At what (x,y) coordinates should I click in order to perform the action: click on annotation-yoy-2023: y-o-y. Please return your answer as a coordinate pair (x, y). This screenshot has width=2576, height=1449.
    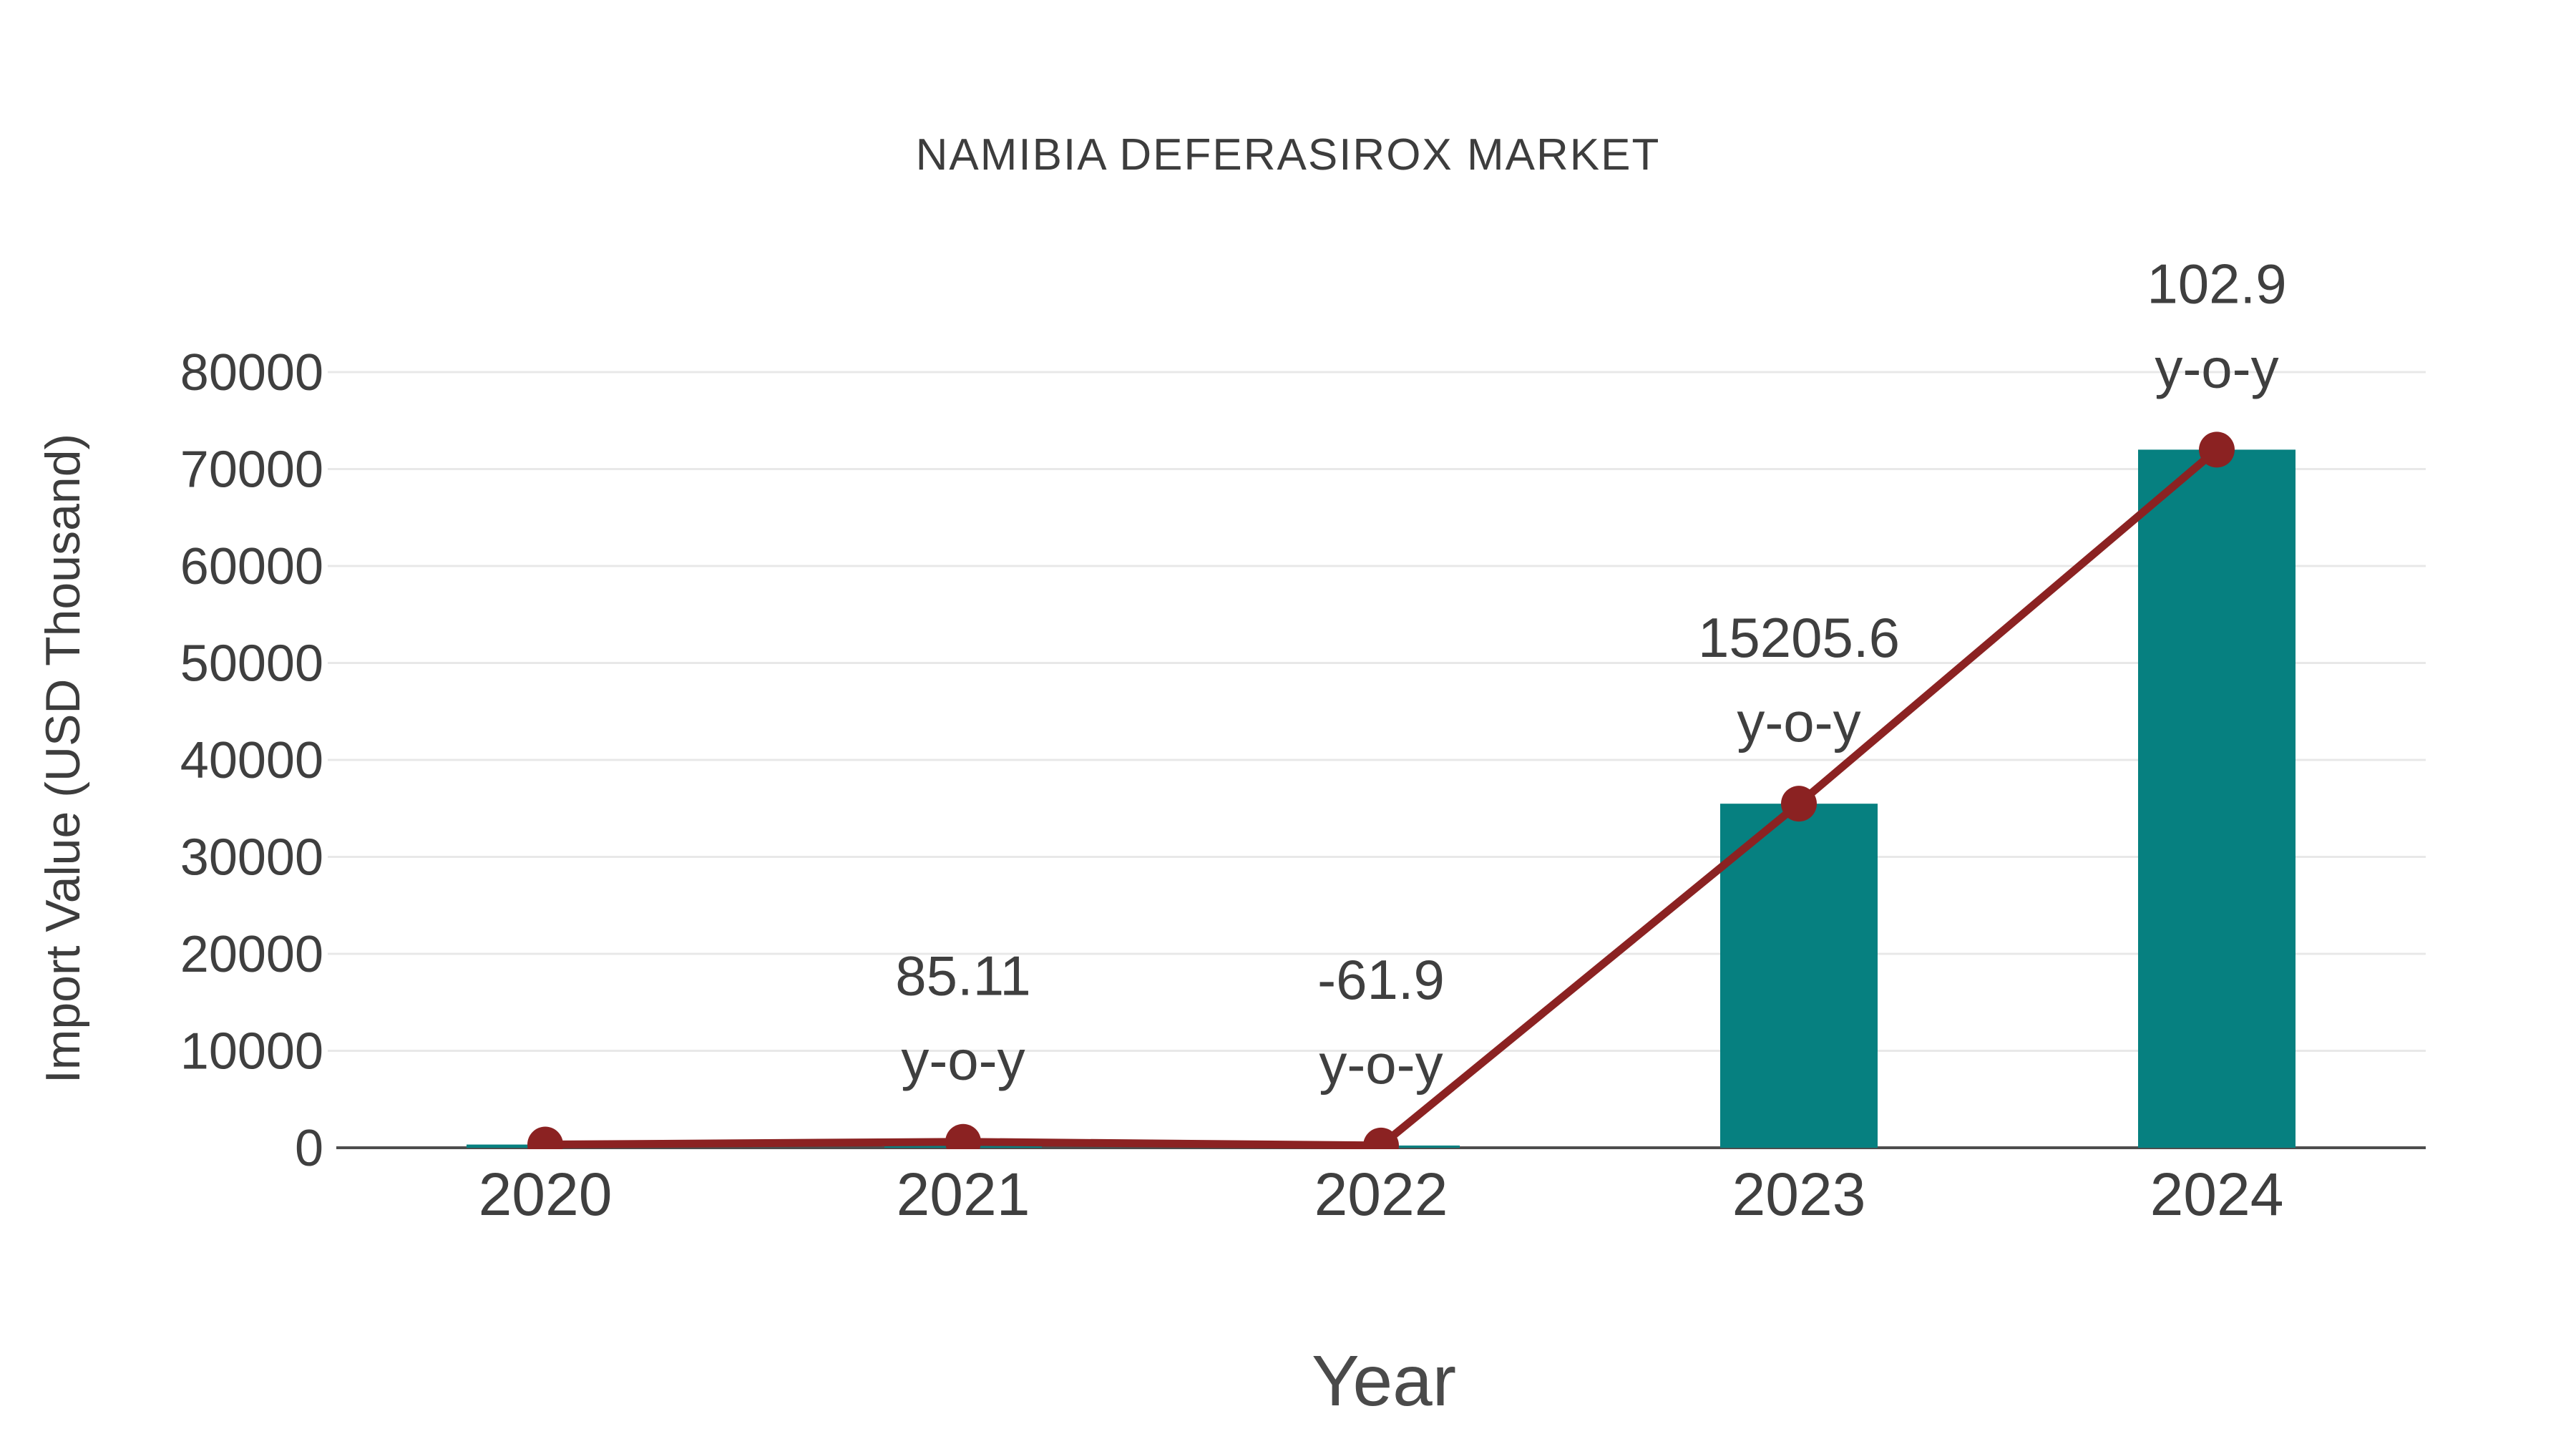
    Looking at the image, I should click on (1798, 722).